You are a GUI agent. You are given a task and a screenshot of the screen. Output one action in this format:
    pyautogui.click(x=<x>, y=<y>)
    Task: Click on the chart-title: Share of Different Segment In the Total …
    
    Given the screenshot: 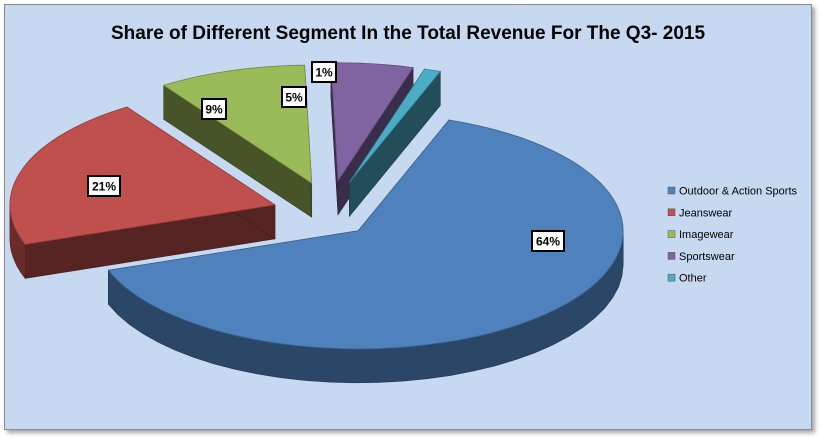 What is the action you would take?
    pyautogui.click(x=408, y=33)
    